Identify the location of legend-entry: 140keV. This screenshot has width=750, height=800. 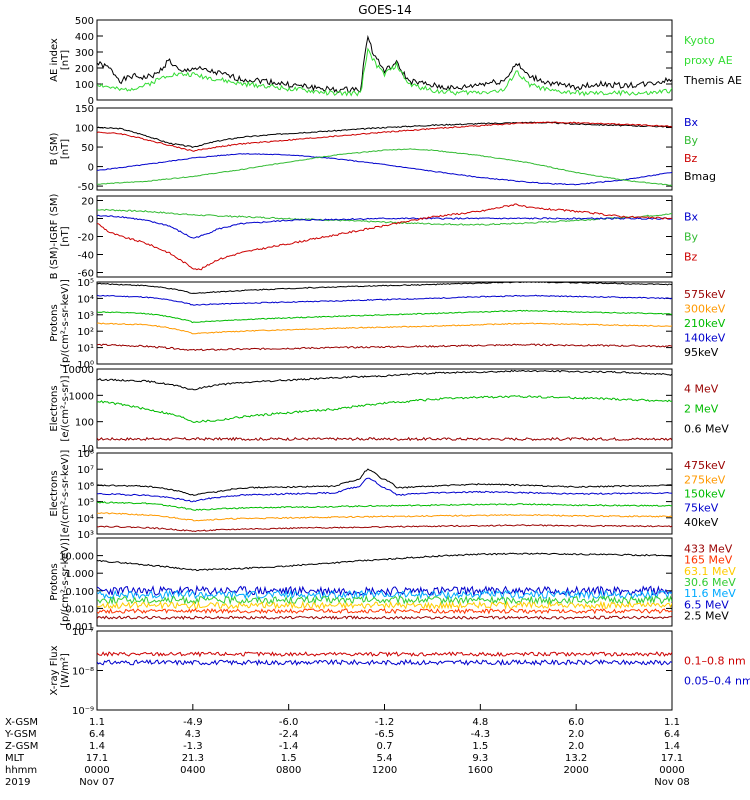
(705, 337).